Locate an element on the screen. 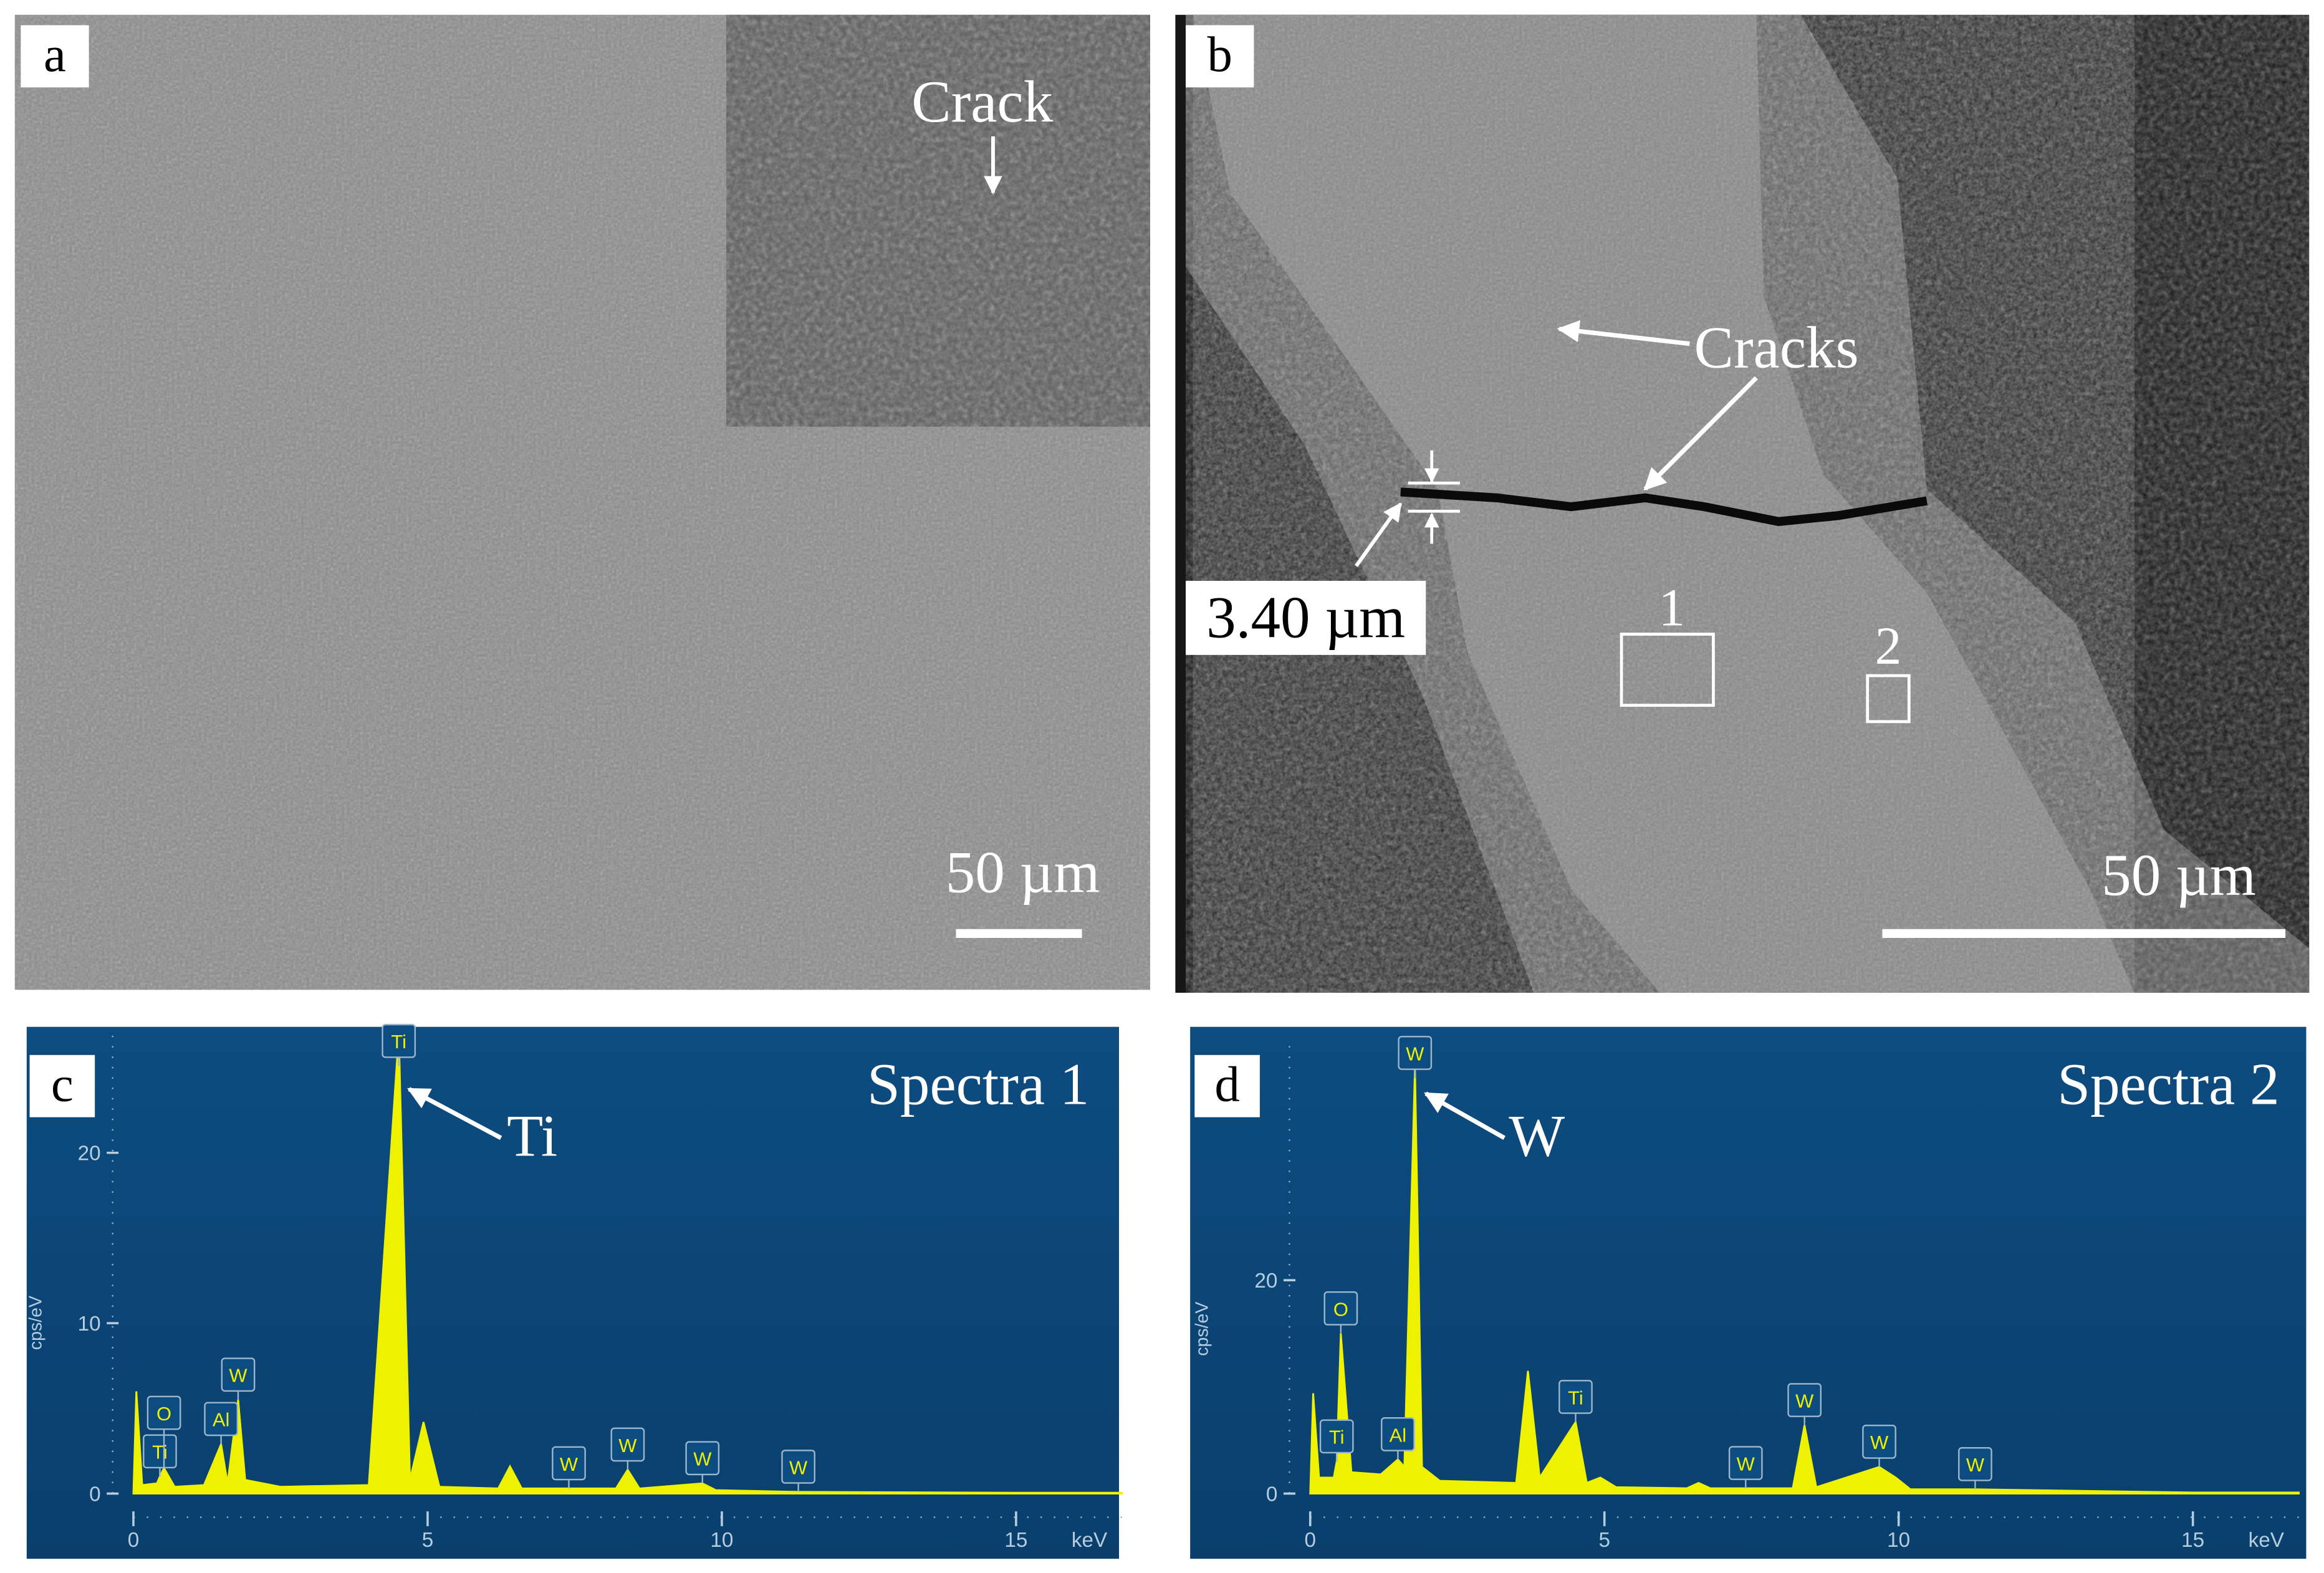 Image resolution: width=2324 pixels, height=1573 pixels. measurement: 3.40 µm is located at coordinates (1305, 617).